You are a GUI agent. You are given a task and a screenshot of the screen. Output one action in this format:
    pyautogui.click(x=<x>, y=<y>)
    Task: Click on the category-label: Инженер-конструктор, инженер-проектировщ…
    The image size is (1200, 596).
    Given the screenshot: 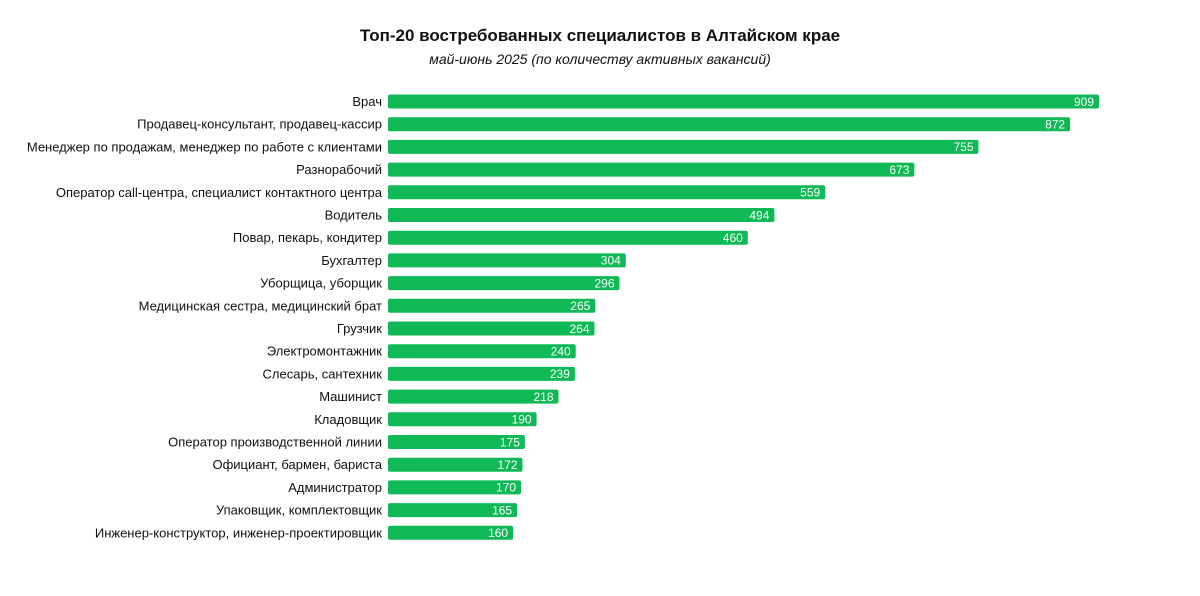 What is the action you would take?
    pyautogui.click(x=238, y=532)
    